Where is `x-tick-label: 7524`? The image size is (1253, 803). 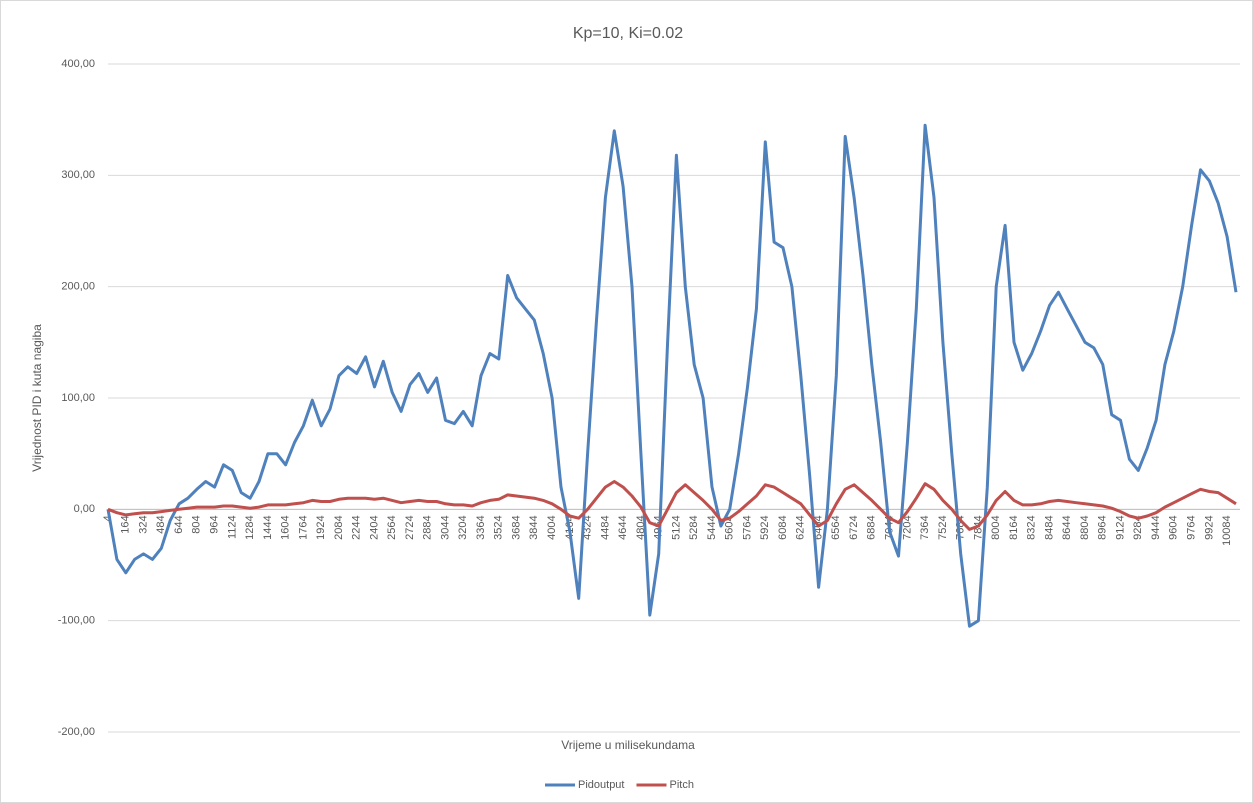 x-tick-label: 7524 is located at coordinates (943, 527).